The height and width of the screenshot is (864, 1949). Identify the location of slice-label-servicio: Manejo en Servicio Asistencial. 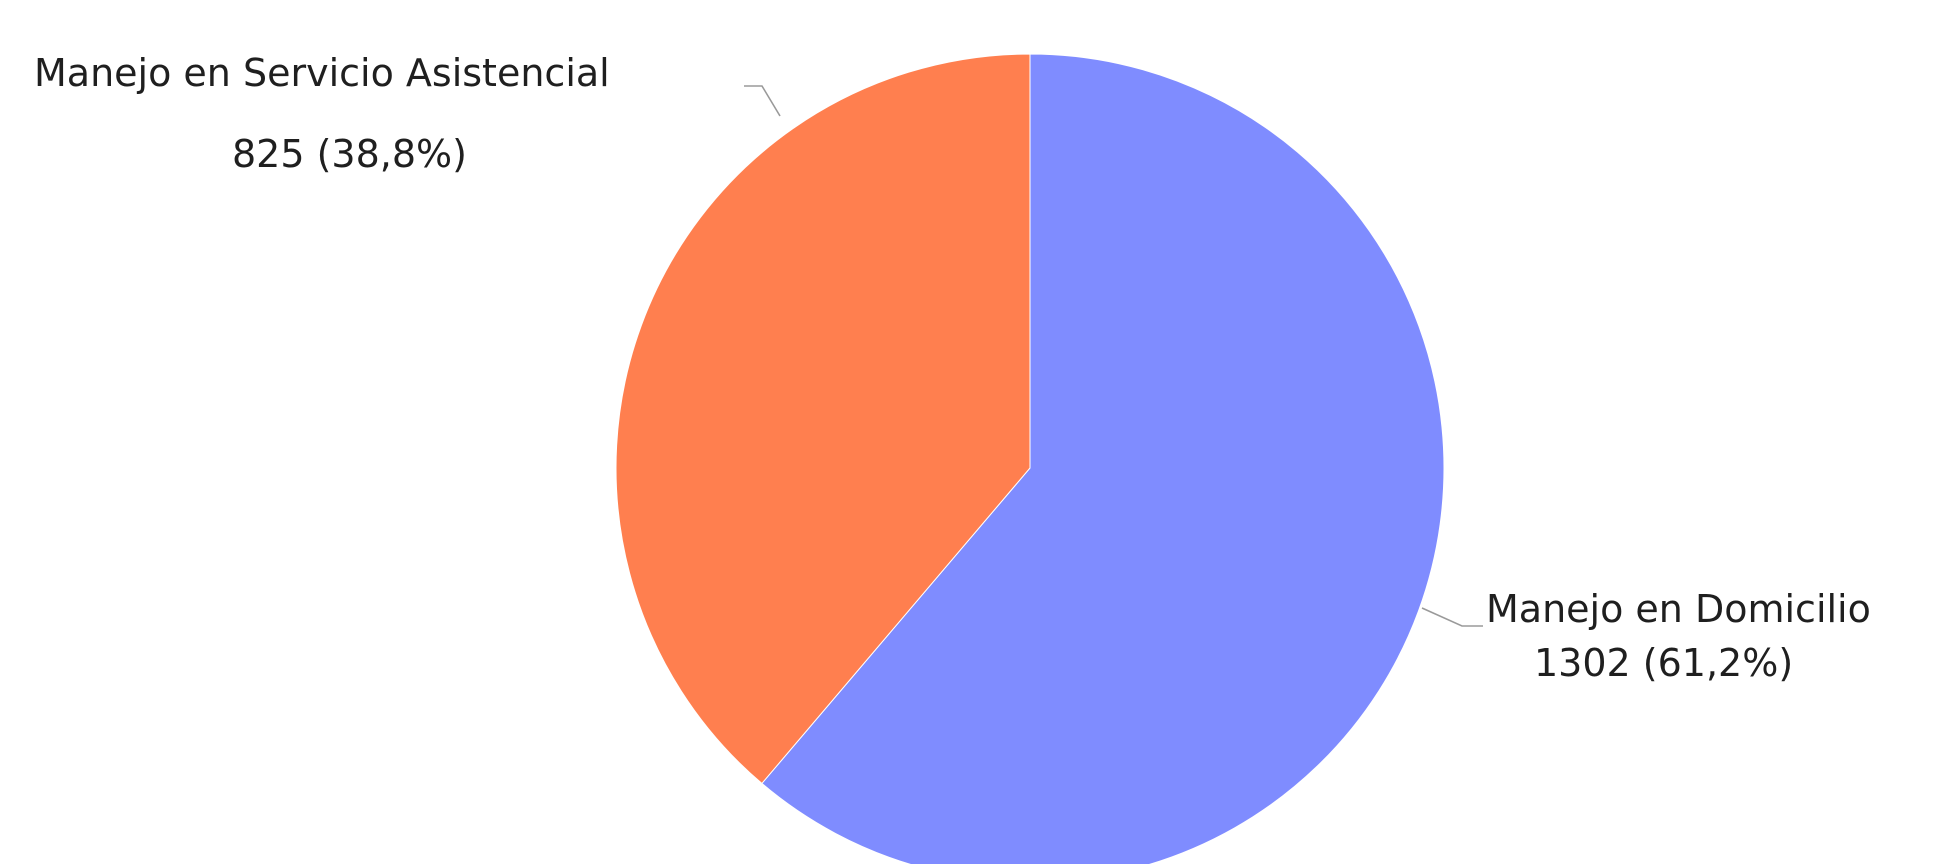
(322, 73).